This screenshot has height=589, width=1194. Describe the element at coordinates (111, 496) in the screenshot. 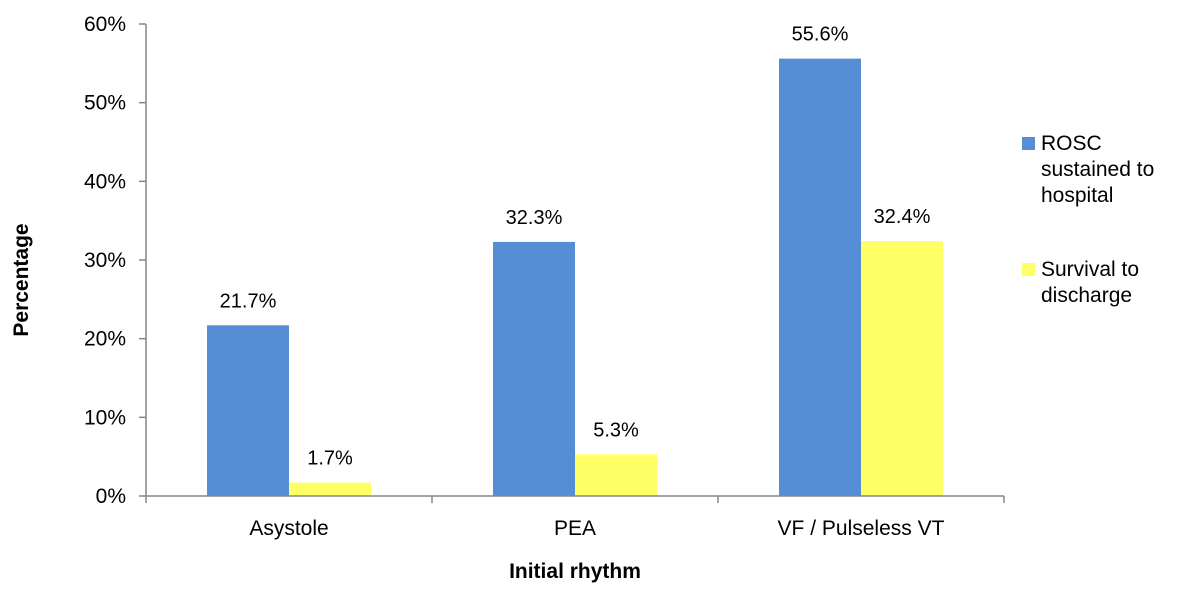

I see `y-tick-label: 0%` at that location.